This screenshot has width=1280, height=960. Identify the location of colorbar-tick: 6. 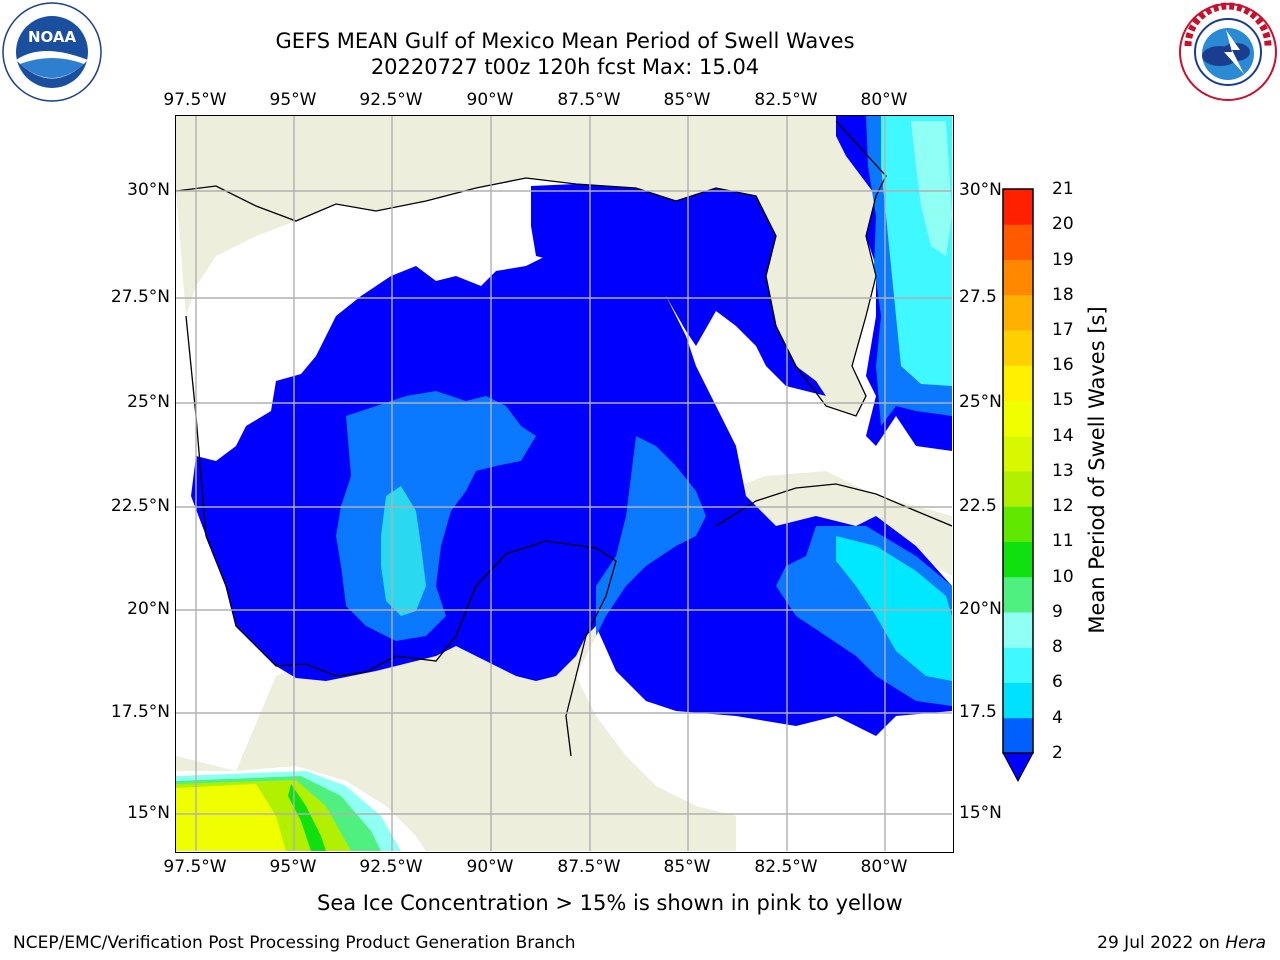
(1057, 682).